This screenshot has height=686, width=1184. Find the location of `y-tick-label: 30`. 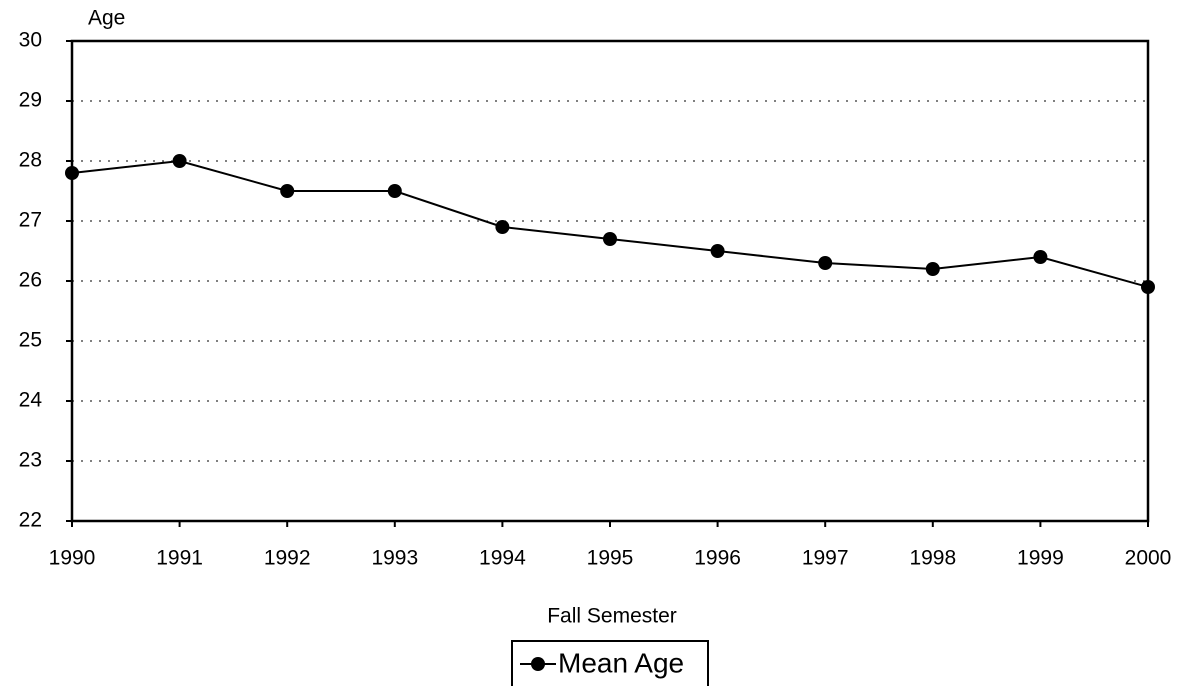

y-tick-label: 30 is located at coordinates (30, 40).